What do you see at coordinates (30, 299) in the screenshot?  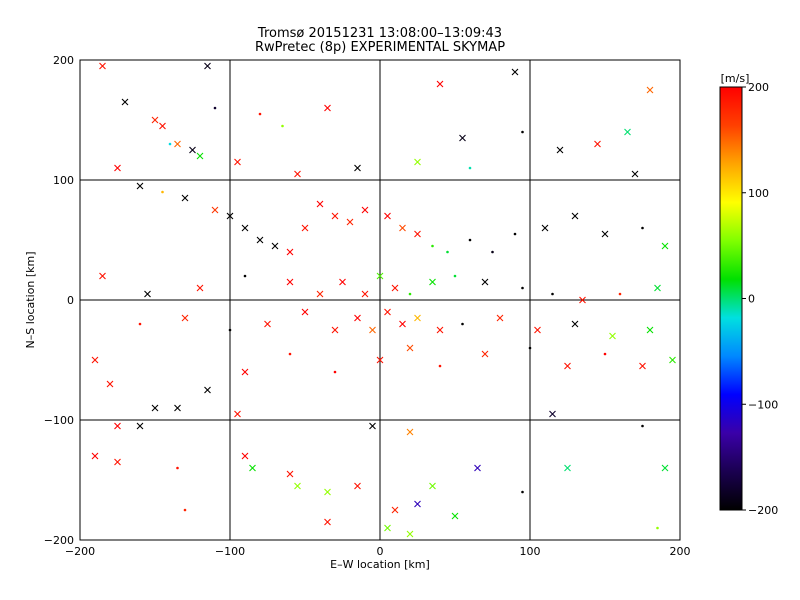 I see `y-axis-label: N–S location [km]` at bounding box center [30, 299].